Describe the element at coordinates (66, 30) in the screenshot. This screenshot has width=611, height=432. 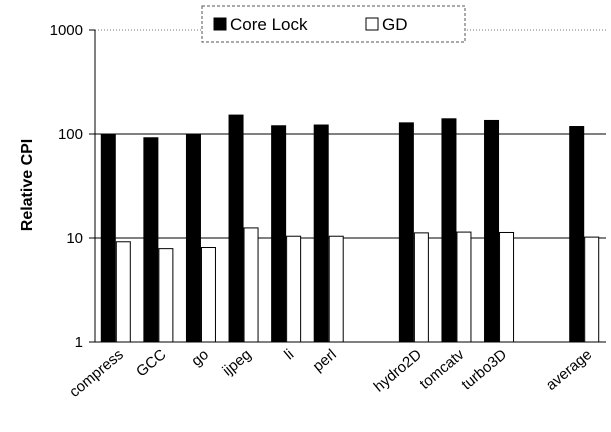
I see `y-tick-label-1000: 1000` at that location.